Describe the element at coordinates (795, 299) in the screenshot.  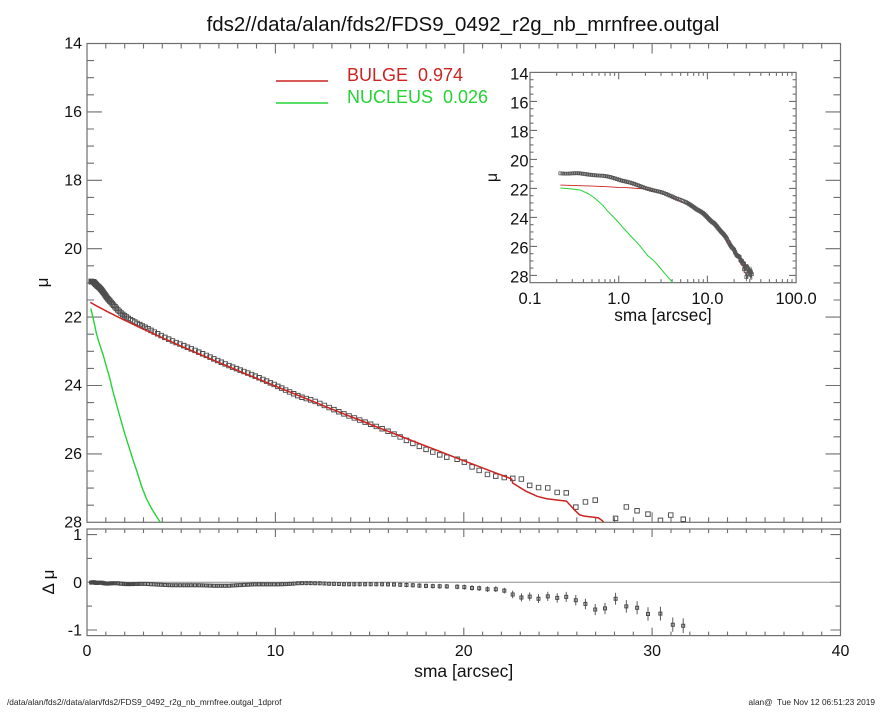
I see `svg-text: 100.0` at that location.